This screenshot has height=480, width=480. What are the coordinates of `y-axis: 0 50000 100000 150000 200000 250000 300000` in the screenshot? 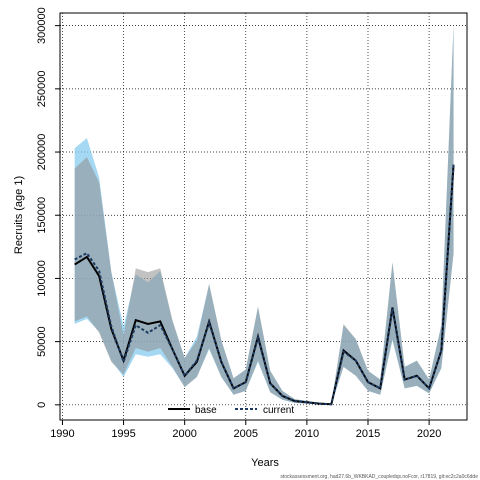 It's located at (48, 207).